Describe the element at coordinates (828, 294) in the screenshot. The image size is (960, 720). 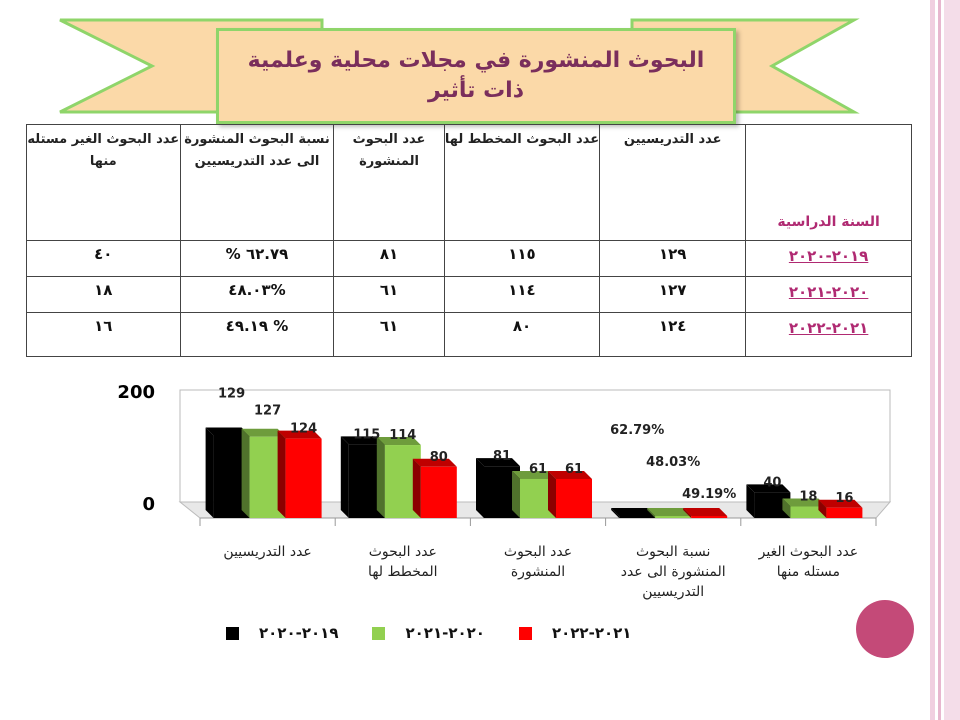
I see `year-cell: ٢٠٢٠-٢٠٢١` at that location.